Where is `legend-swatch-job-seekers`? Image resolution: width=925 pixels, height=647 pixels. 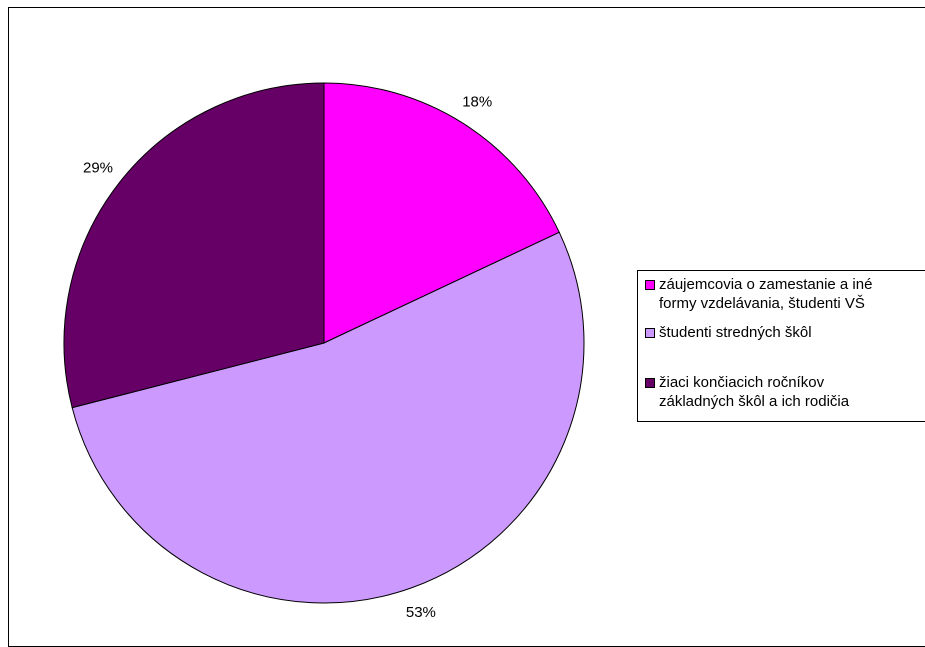
legend-swatch-job-seekers is located at coordinates (650, 285).